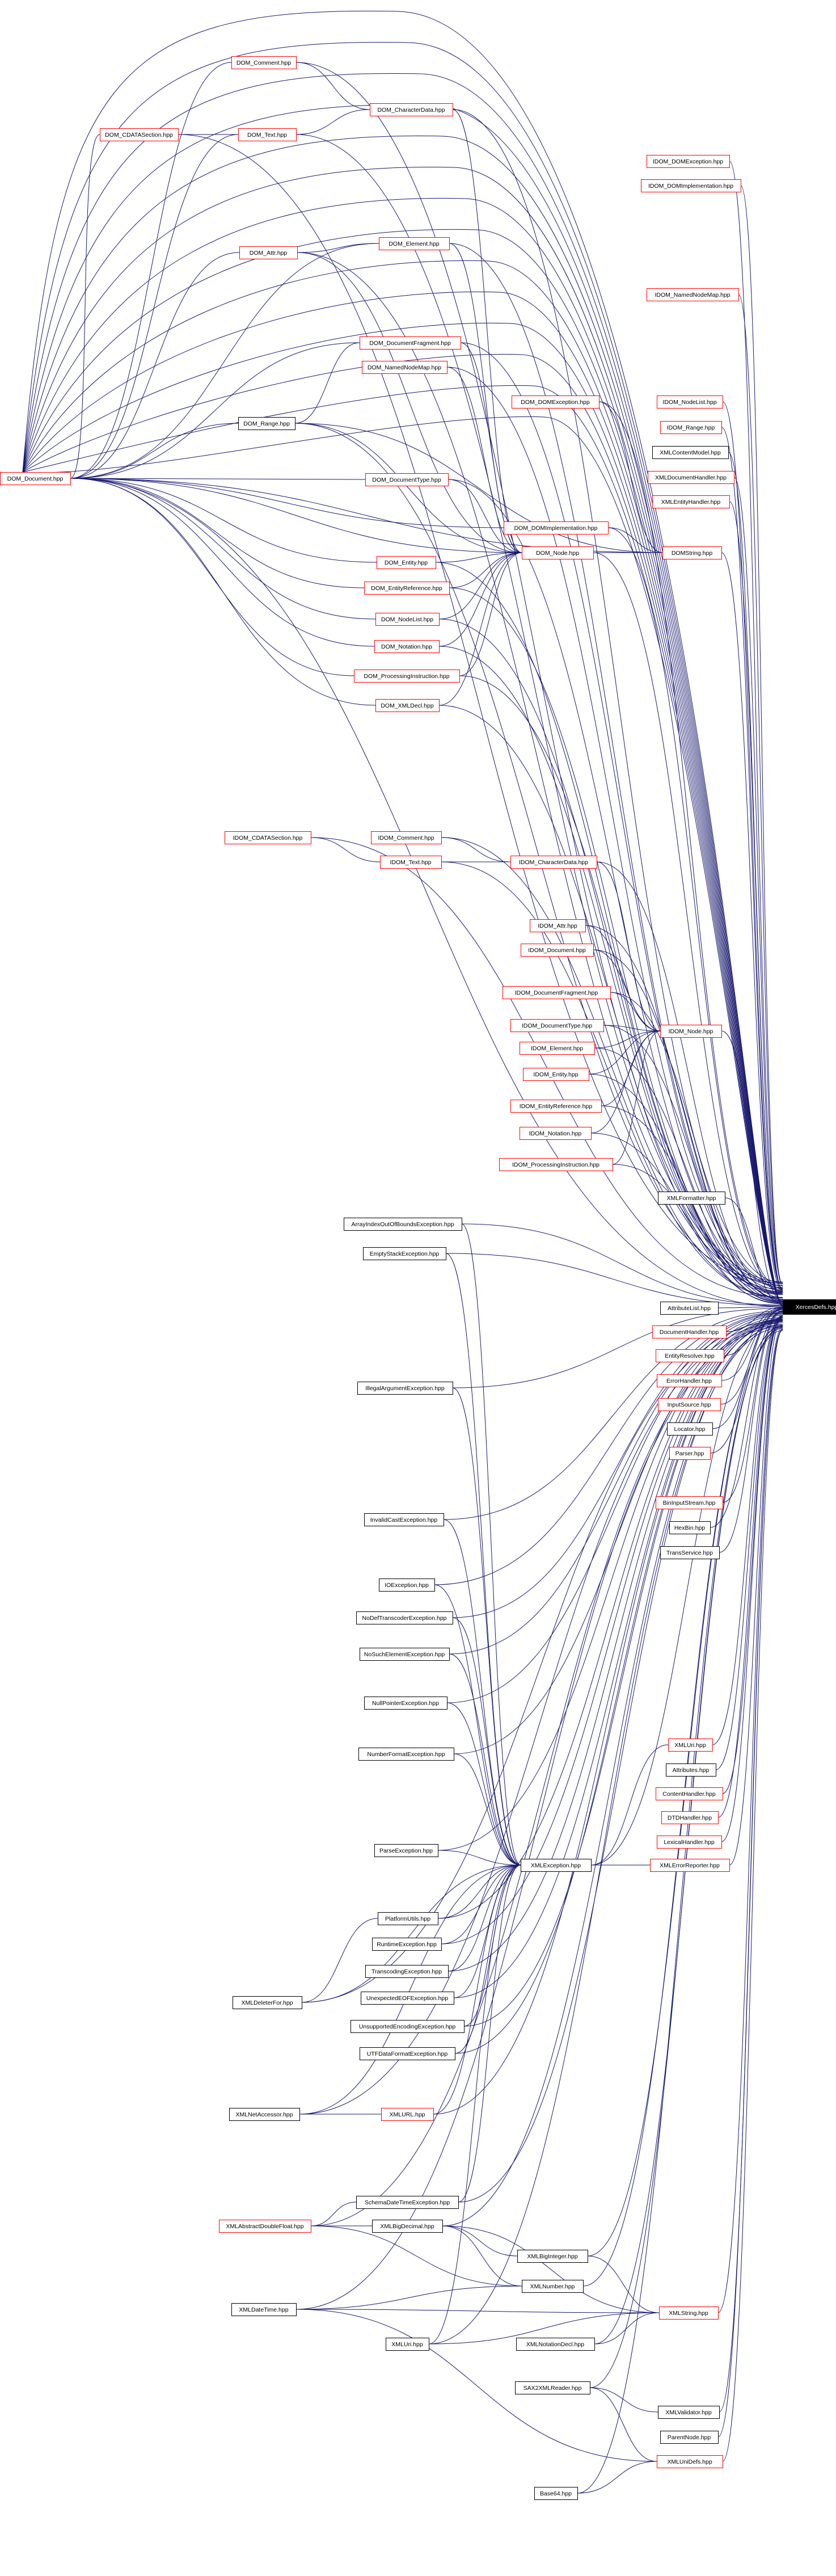  What do you see at coordinates (407, 2226) in the screenshot?
I see `node-xmlbigdecimal: XMLBigDecimal.hpp` at bounding box center [407, 2226].